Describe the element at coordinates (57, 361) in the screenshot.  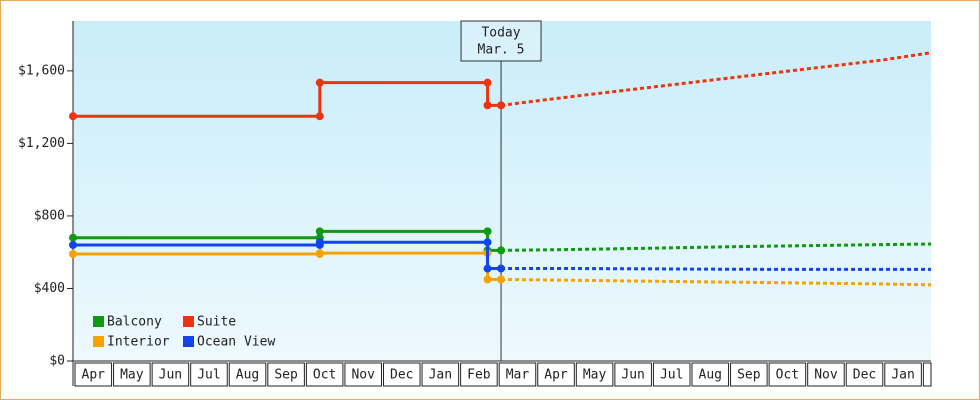
I see `y-tick-label: $0` at that location.